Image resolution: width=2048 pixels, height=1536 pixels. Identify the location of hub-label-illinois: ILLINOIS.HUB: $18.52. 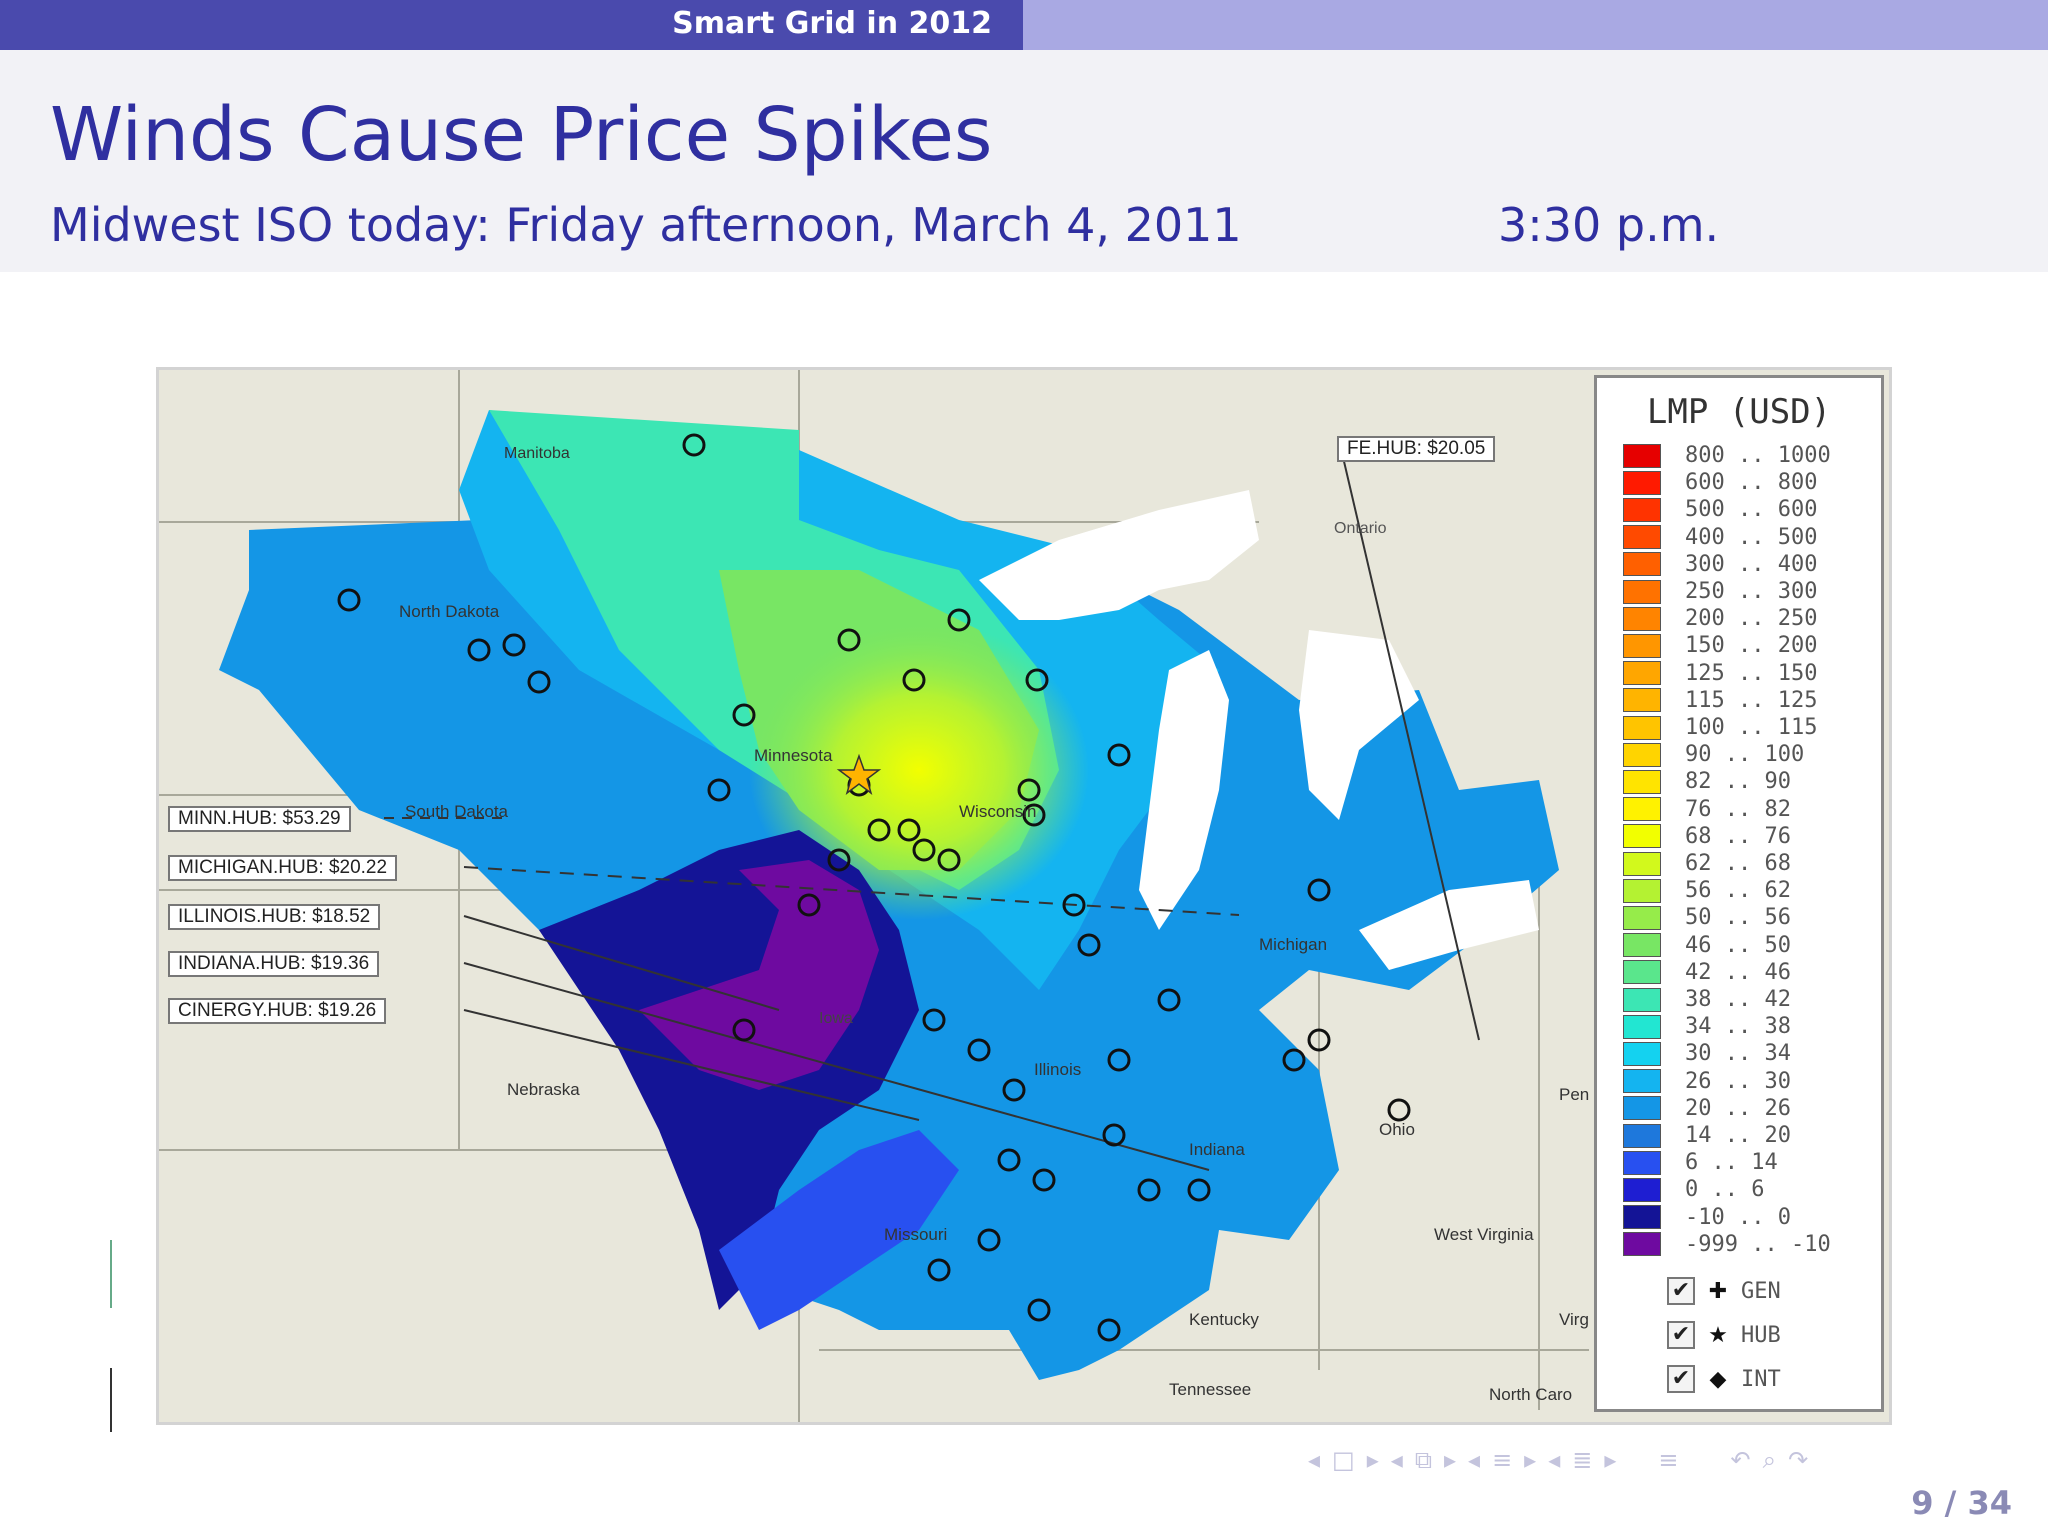
(274, 917).